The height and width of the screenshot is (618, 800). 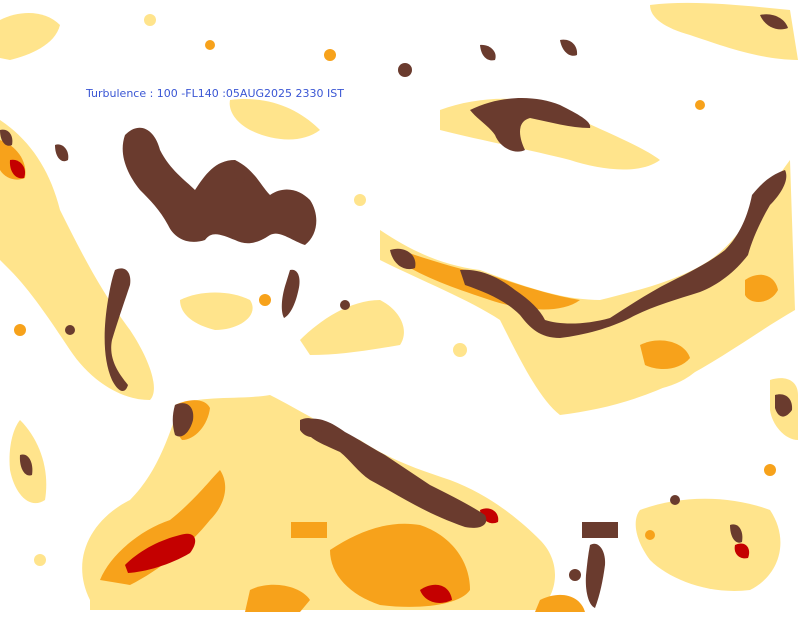 What do you see at coordinates (309, 530) in the screenshot?
I see `legend-swatch-moderate` at bounding box center [309, 530].